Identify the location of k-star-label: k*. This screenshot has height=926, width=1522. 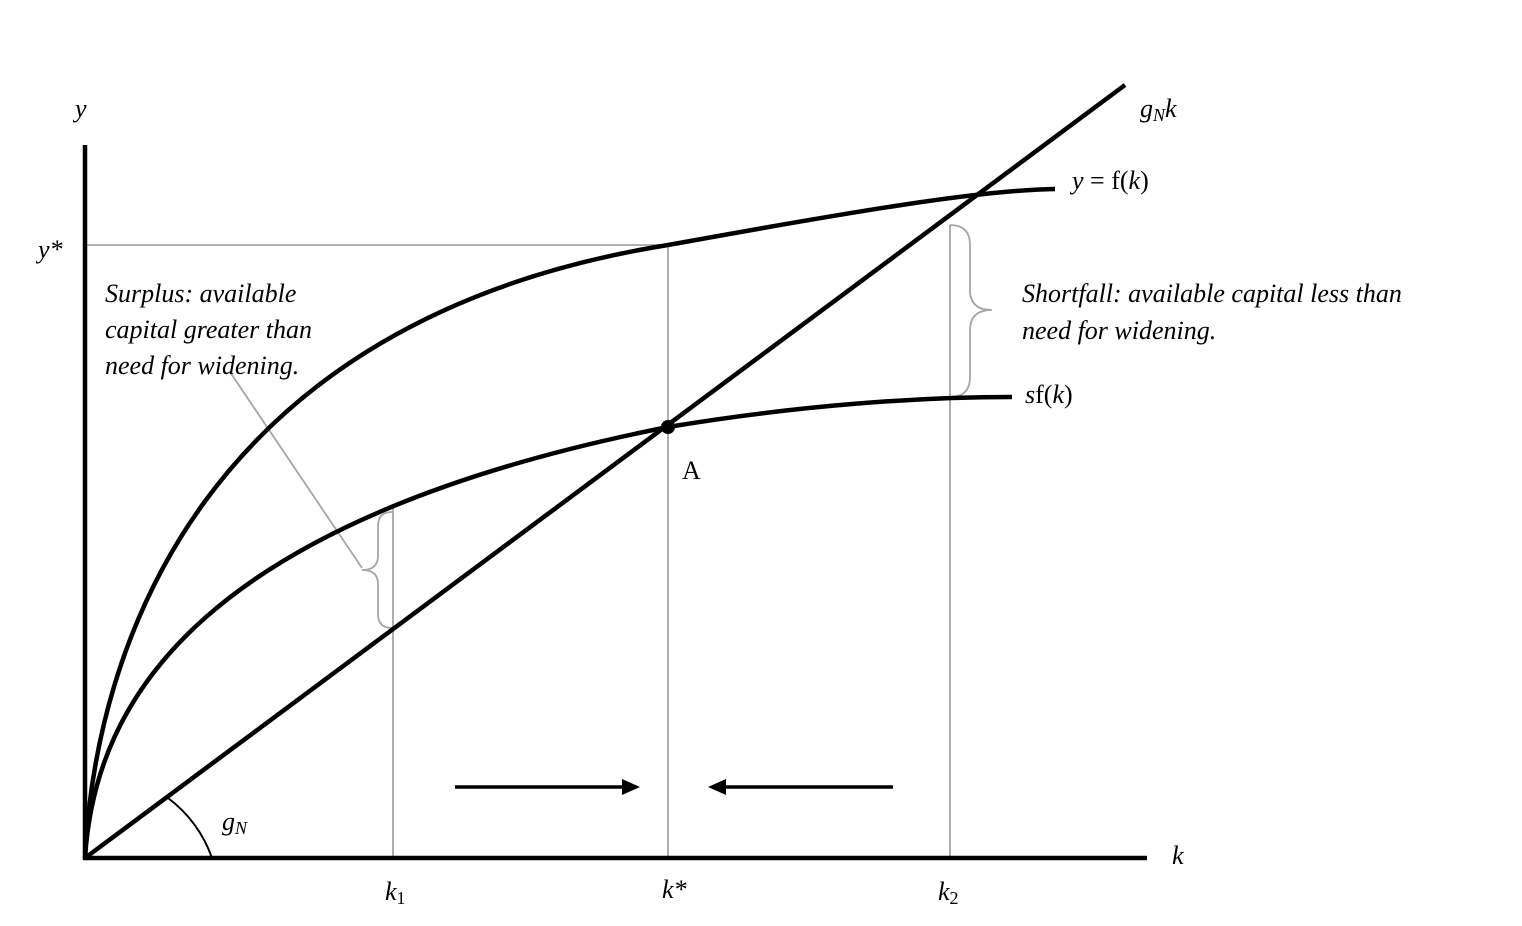
(674, 889).